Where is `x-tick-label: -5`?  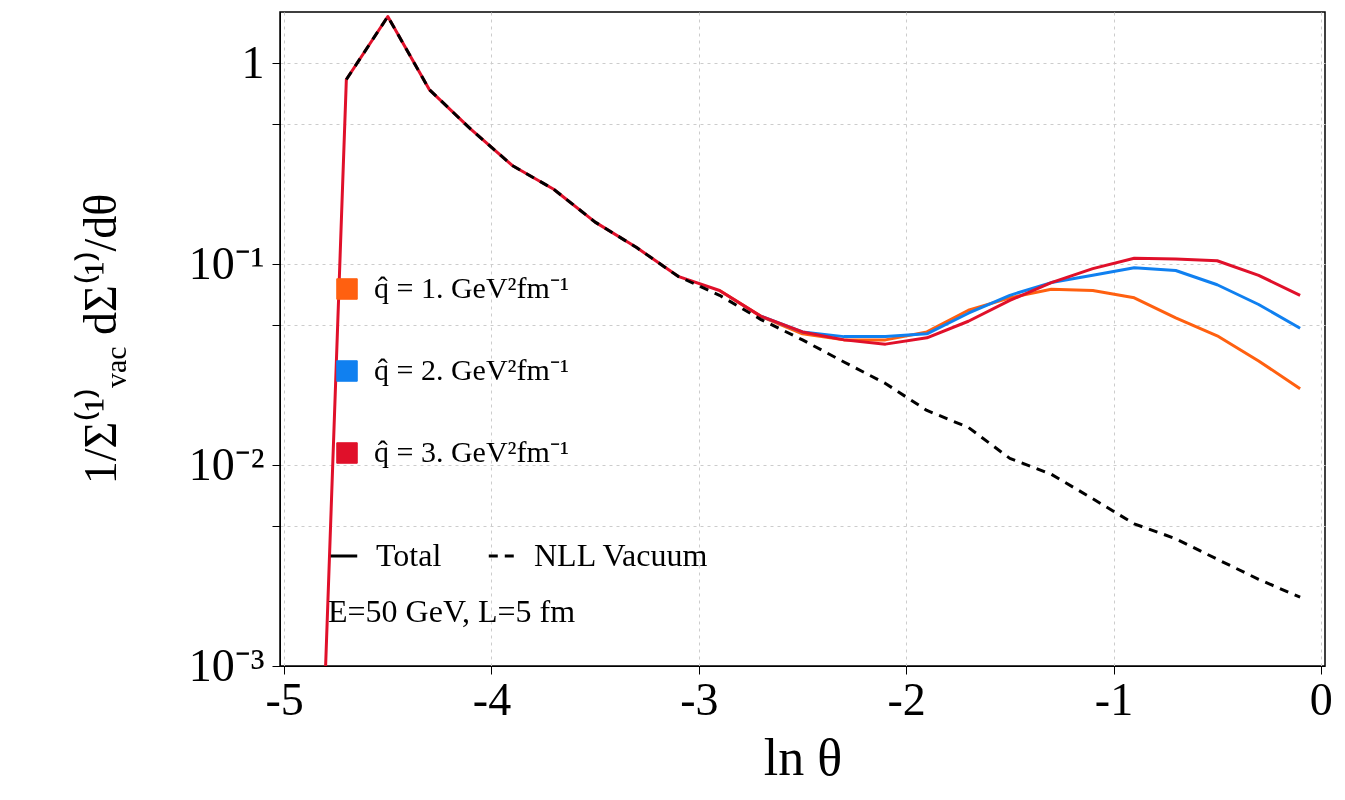
x-tick-label: -5 is located at coordinates (284, 699).